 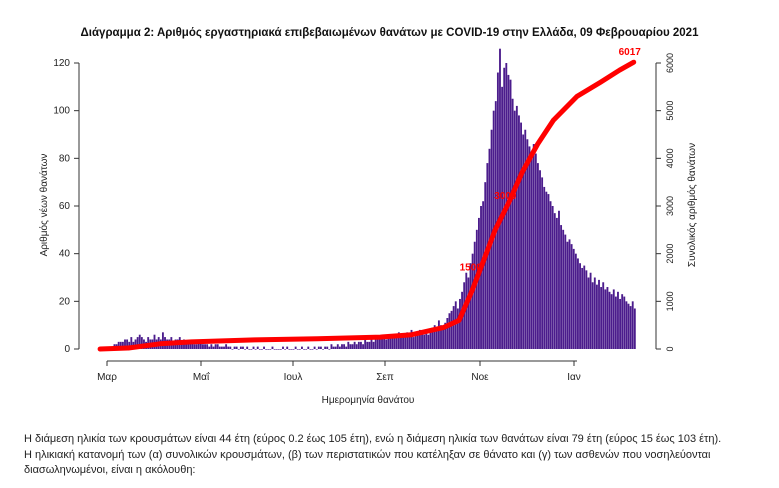 I want to click on y2-tick-label: 0, so click(x=670, y=348).